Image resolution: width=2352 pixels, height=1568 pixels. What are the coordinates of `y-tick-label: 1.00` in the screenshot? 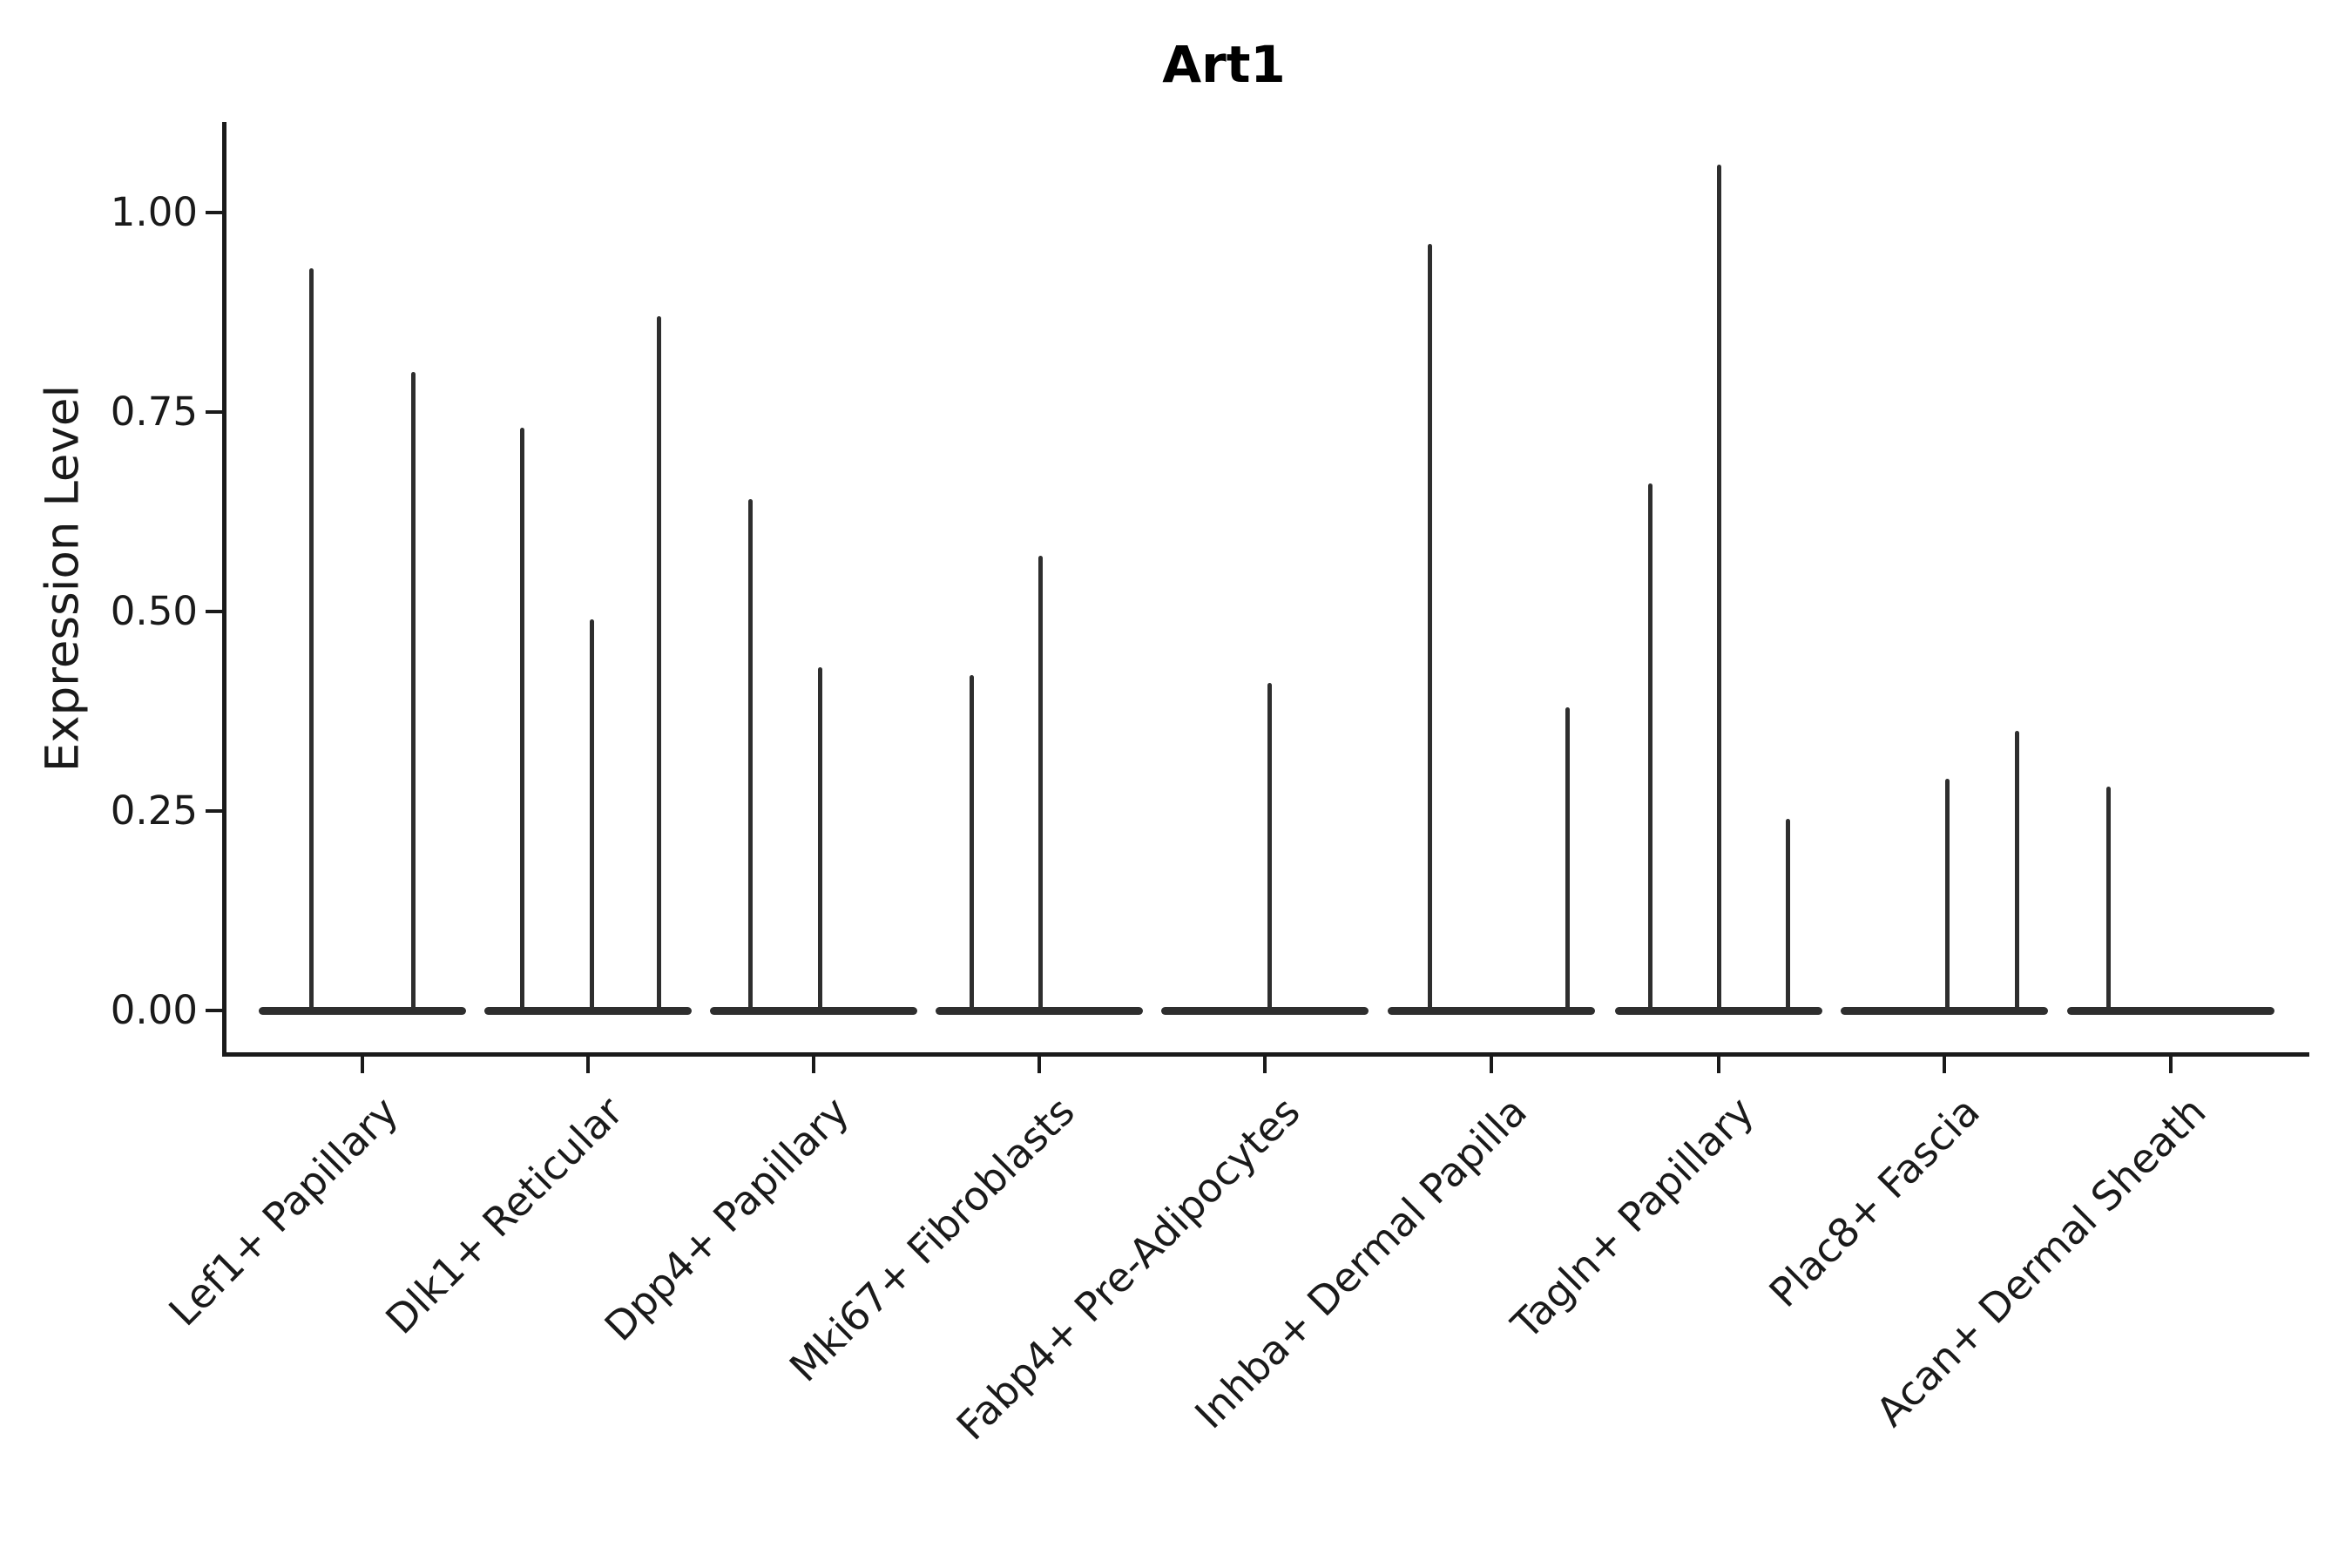 It's located at (154, 211).